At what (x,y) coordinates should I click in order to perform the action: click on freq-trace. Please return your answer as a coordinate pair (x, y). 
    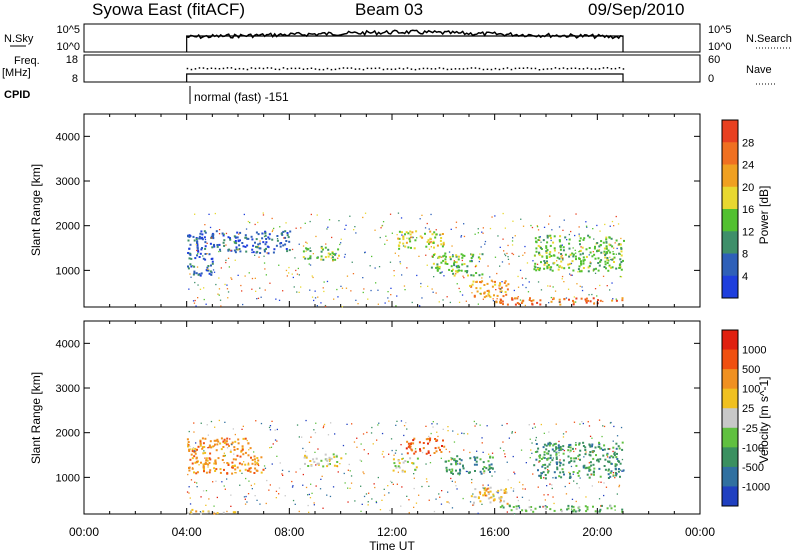
    Looking at the image, I should click on (405, 74).